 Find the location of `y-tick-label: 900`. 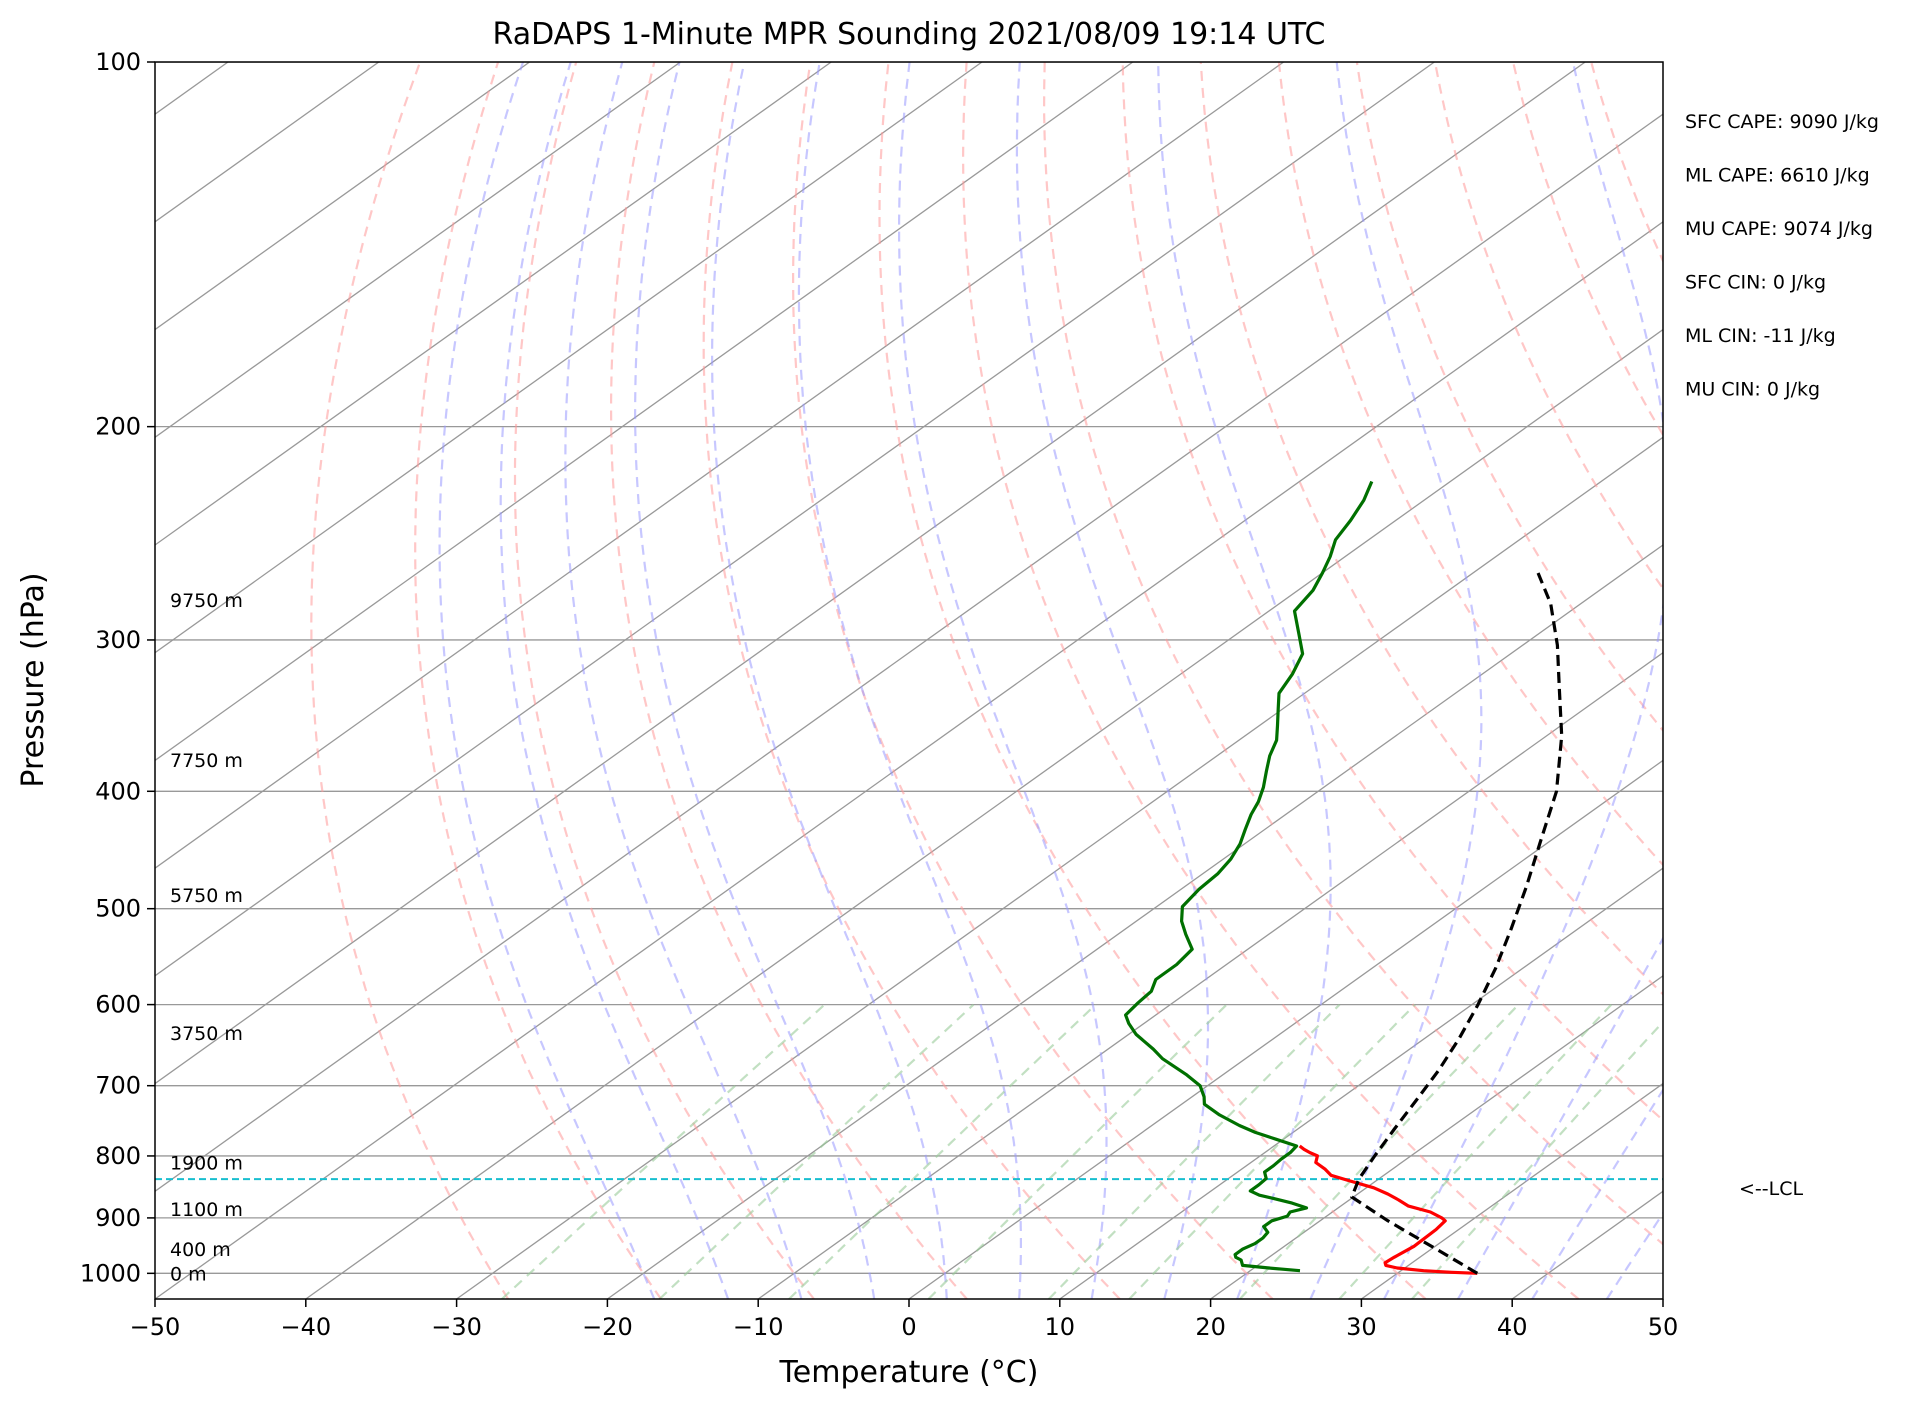

y-tick-label: 900 is located at coordinates (118, 1218).